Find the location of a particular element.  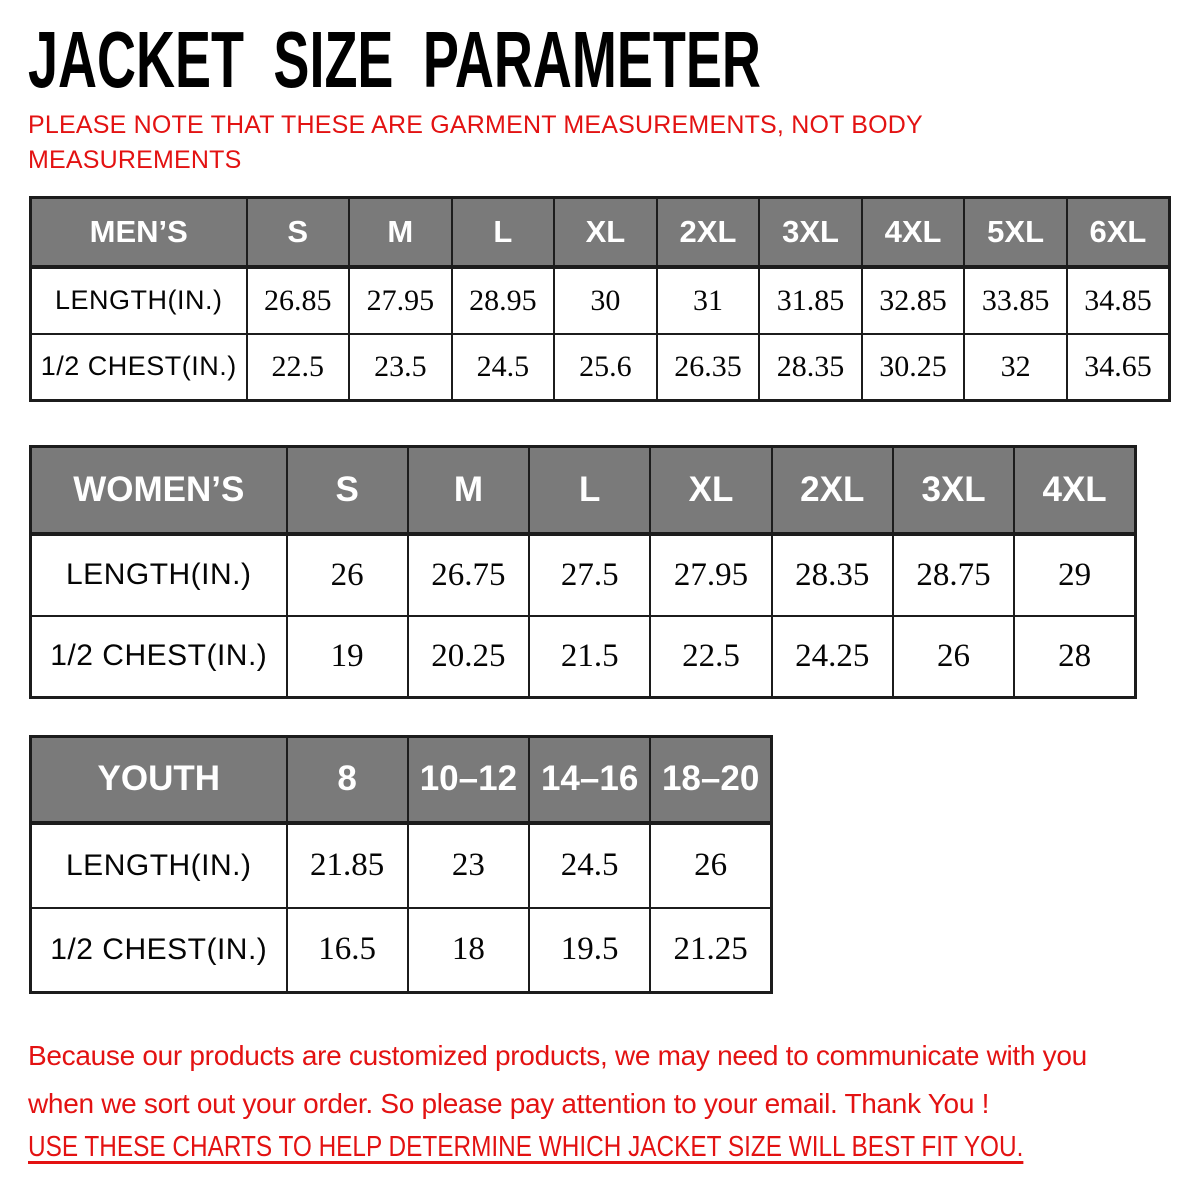

womens-size-header-2: L is located at coordinates (590, 490).